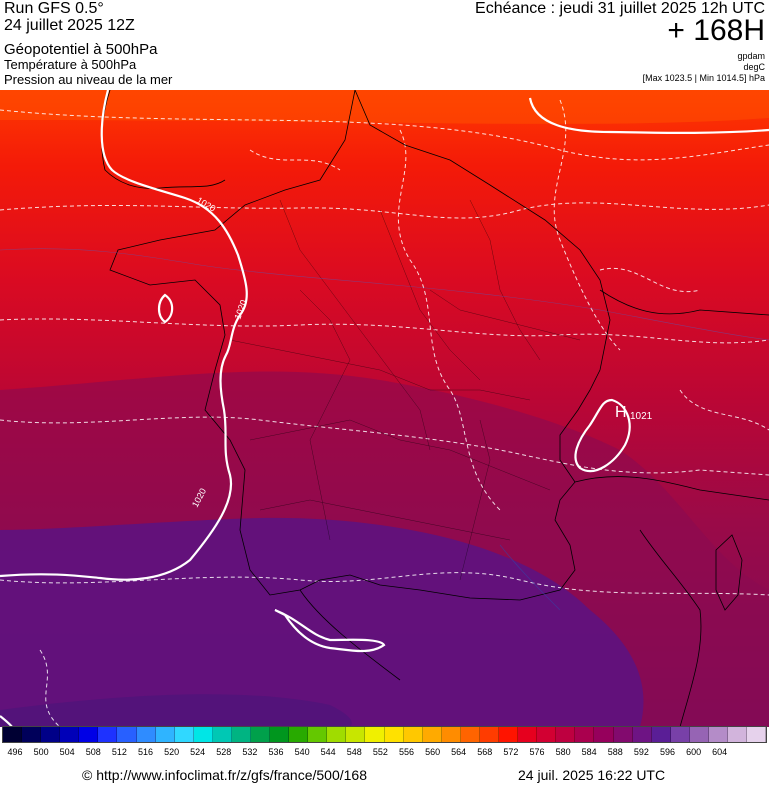  Describe the element at coordinates (433, 752) in the screenshot. I see `color-scale-label: 560` at that location.